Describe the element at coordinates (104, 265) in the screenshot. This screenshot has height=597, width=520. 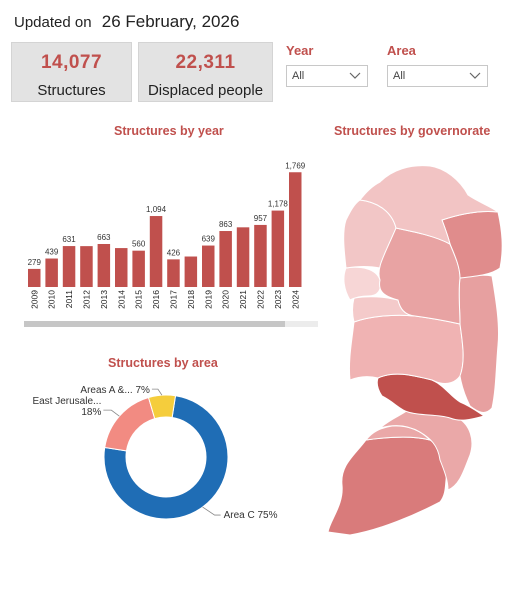
I see `bar-2013` at that location.